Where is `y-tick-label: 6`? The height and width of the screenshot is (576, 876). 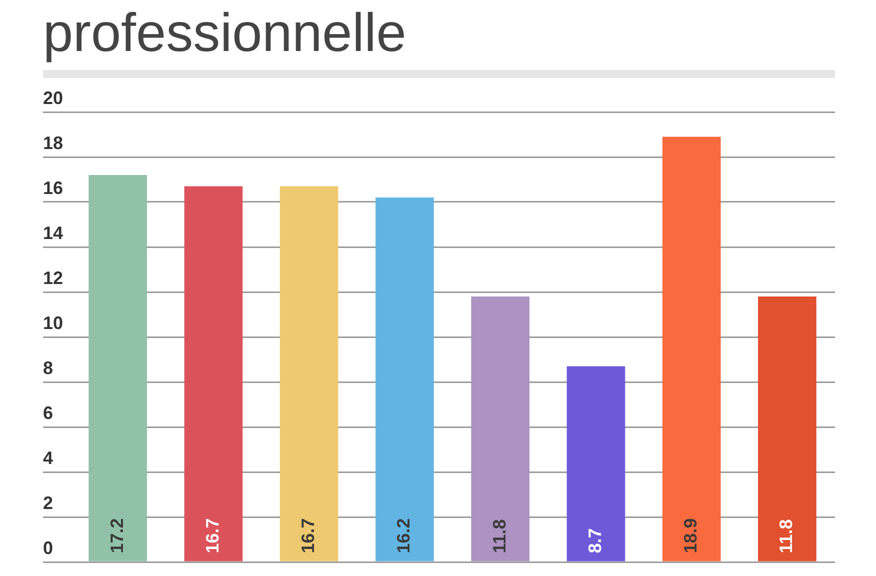 y-tick-label: 6 is located at coordinates (48, 412).